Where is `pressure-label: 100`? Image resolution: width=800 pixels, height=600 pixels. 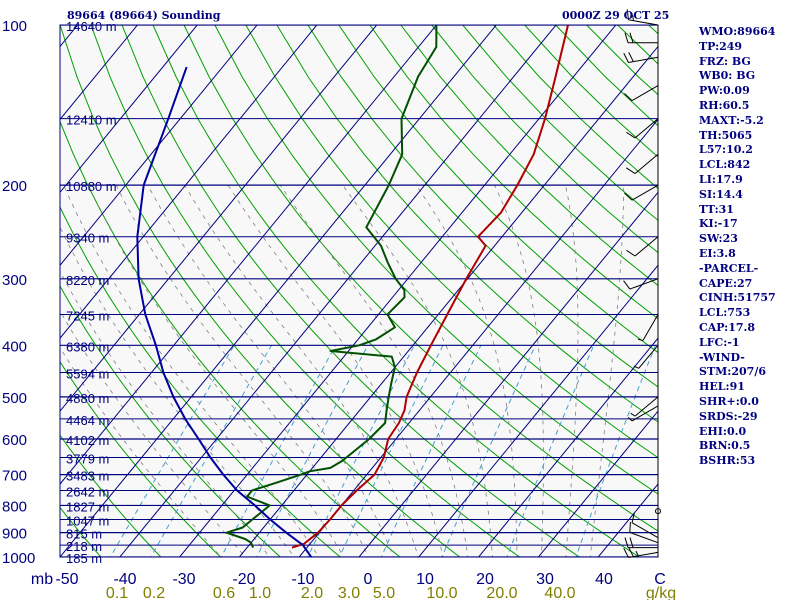 pressure-label: 100 is located at coordinates (14, 26).